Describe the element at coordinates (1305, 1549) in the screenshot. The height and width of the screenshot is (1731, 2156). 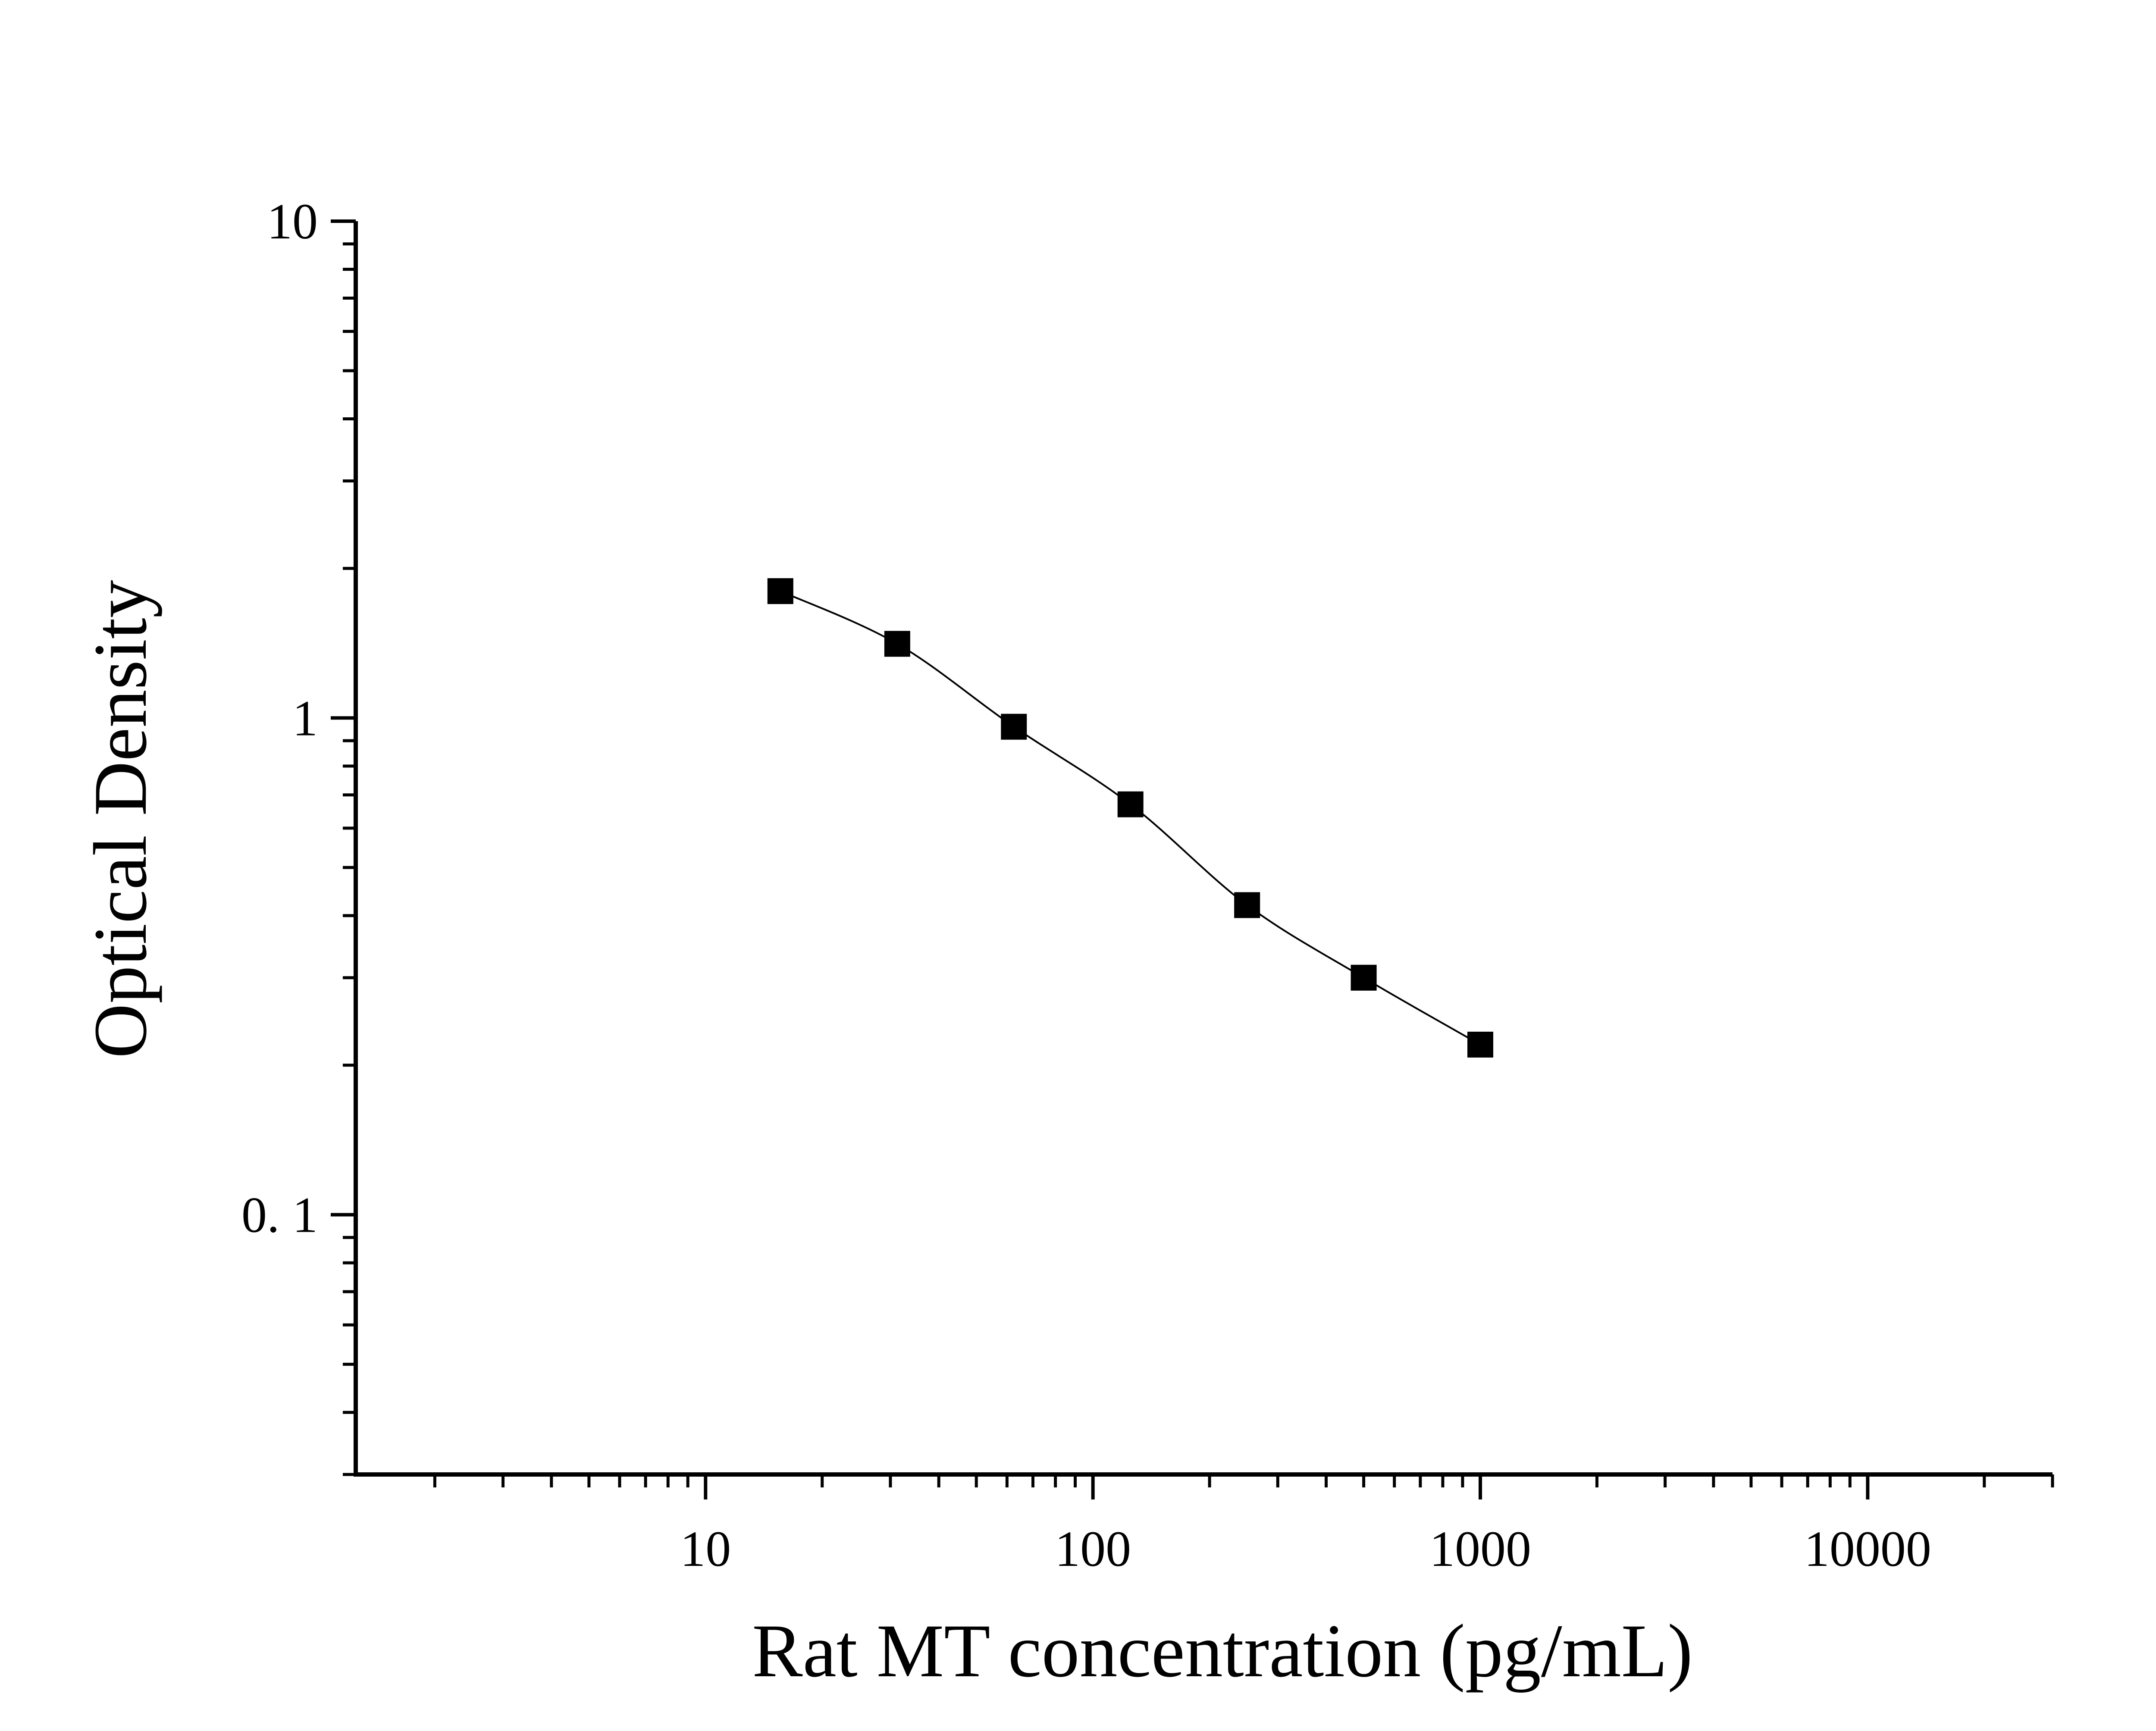
I see `x-axis-tick-labels: 10 100 1000 10000` at that location.